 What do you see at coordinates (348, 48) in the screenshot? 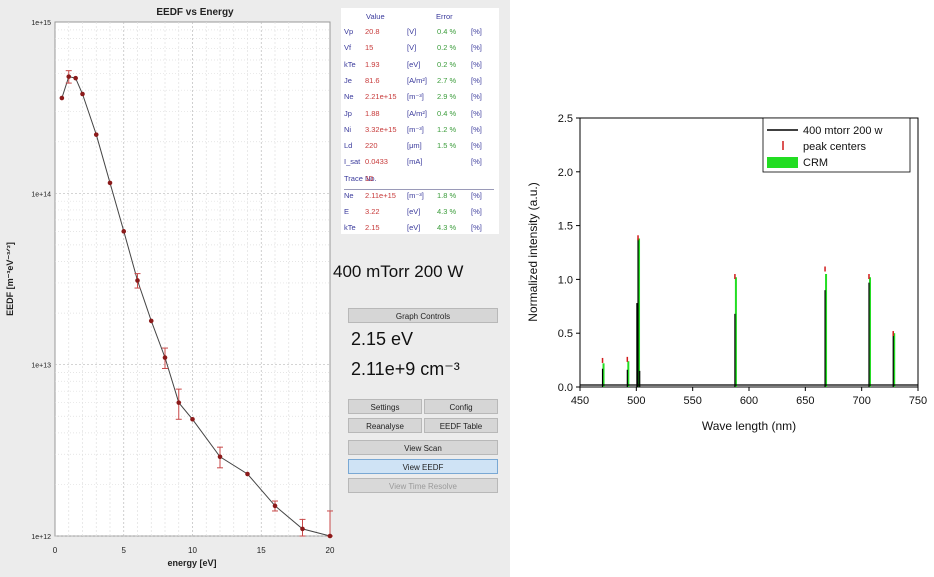
I see `parameter-name: Vf` at bounding box center [348, 48].